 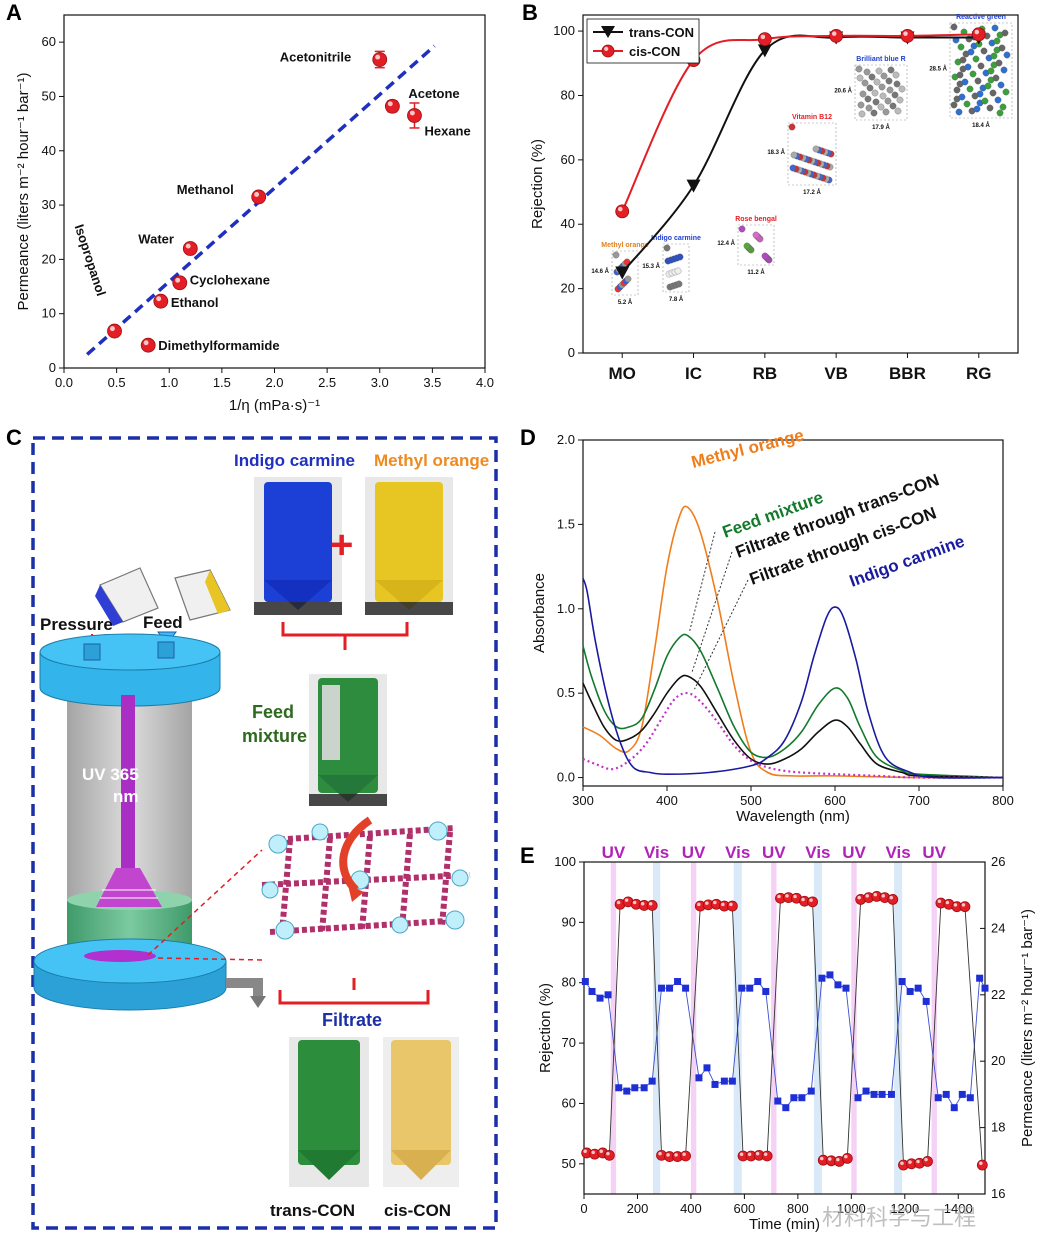 What do you see at coordinates (539, 613) in the screenshot?
I see `y-axis-title: Absorbance` at bounding box center [539, 613].